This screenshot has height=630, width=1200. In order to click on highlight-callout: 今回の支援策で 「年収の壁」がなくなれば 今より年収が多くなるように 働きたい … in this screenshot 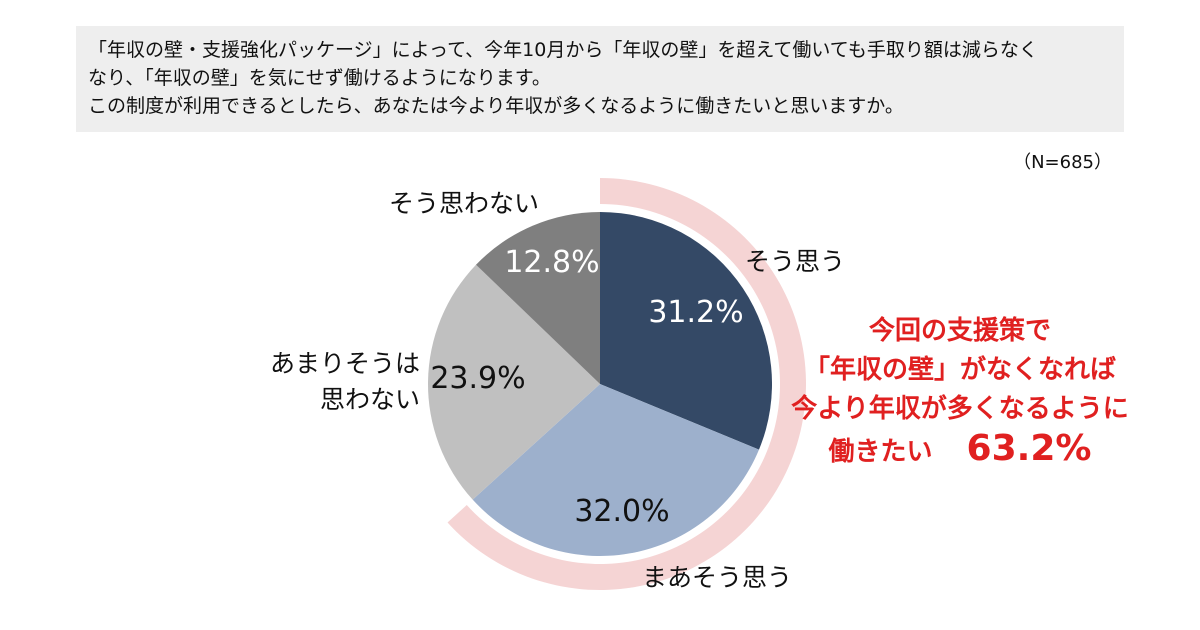, I will do `click(960, 392)`.